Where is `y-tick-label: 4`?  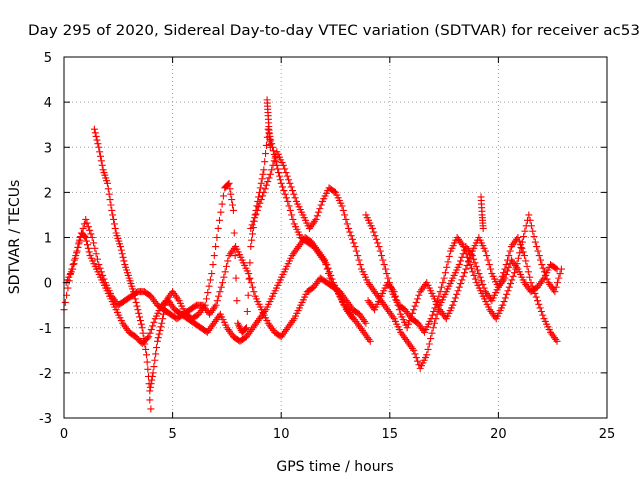
y-tick-label: 4 is located at coordinates (48, 103).